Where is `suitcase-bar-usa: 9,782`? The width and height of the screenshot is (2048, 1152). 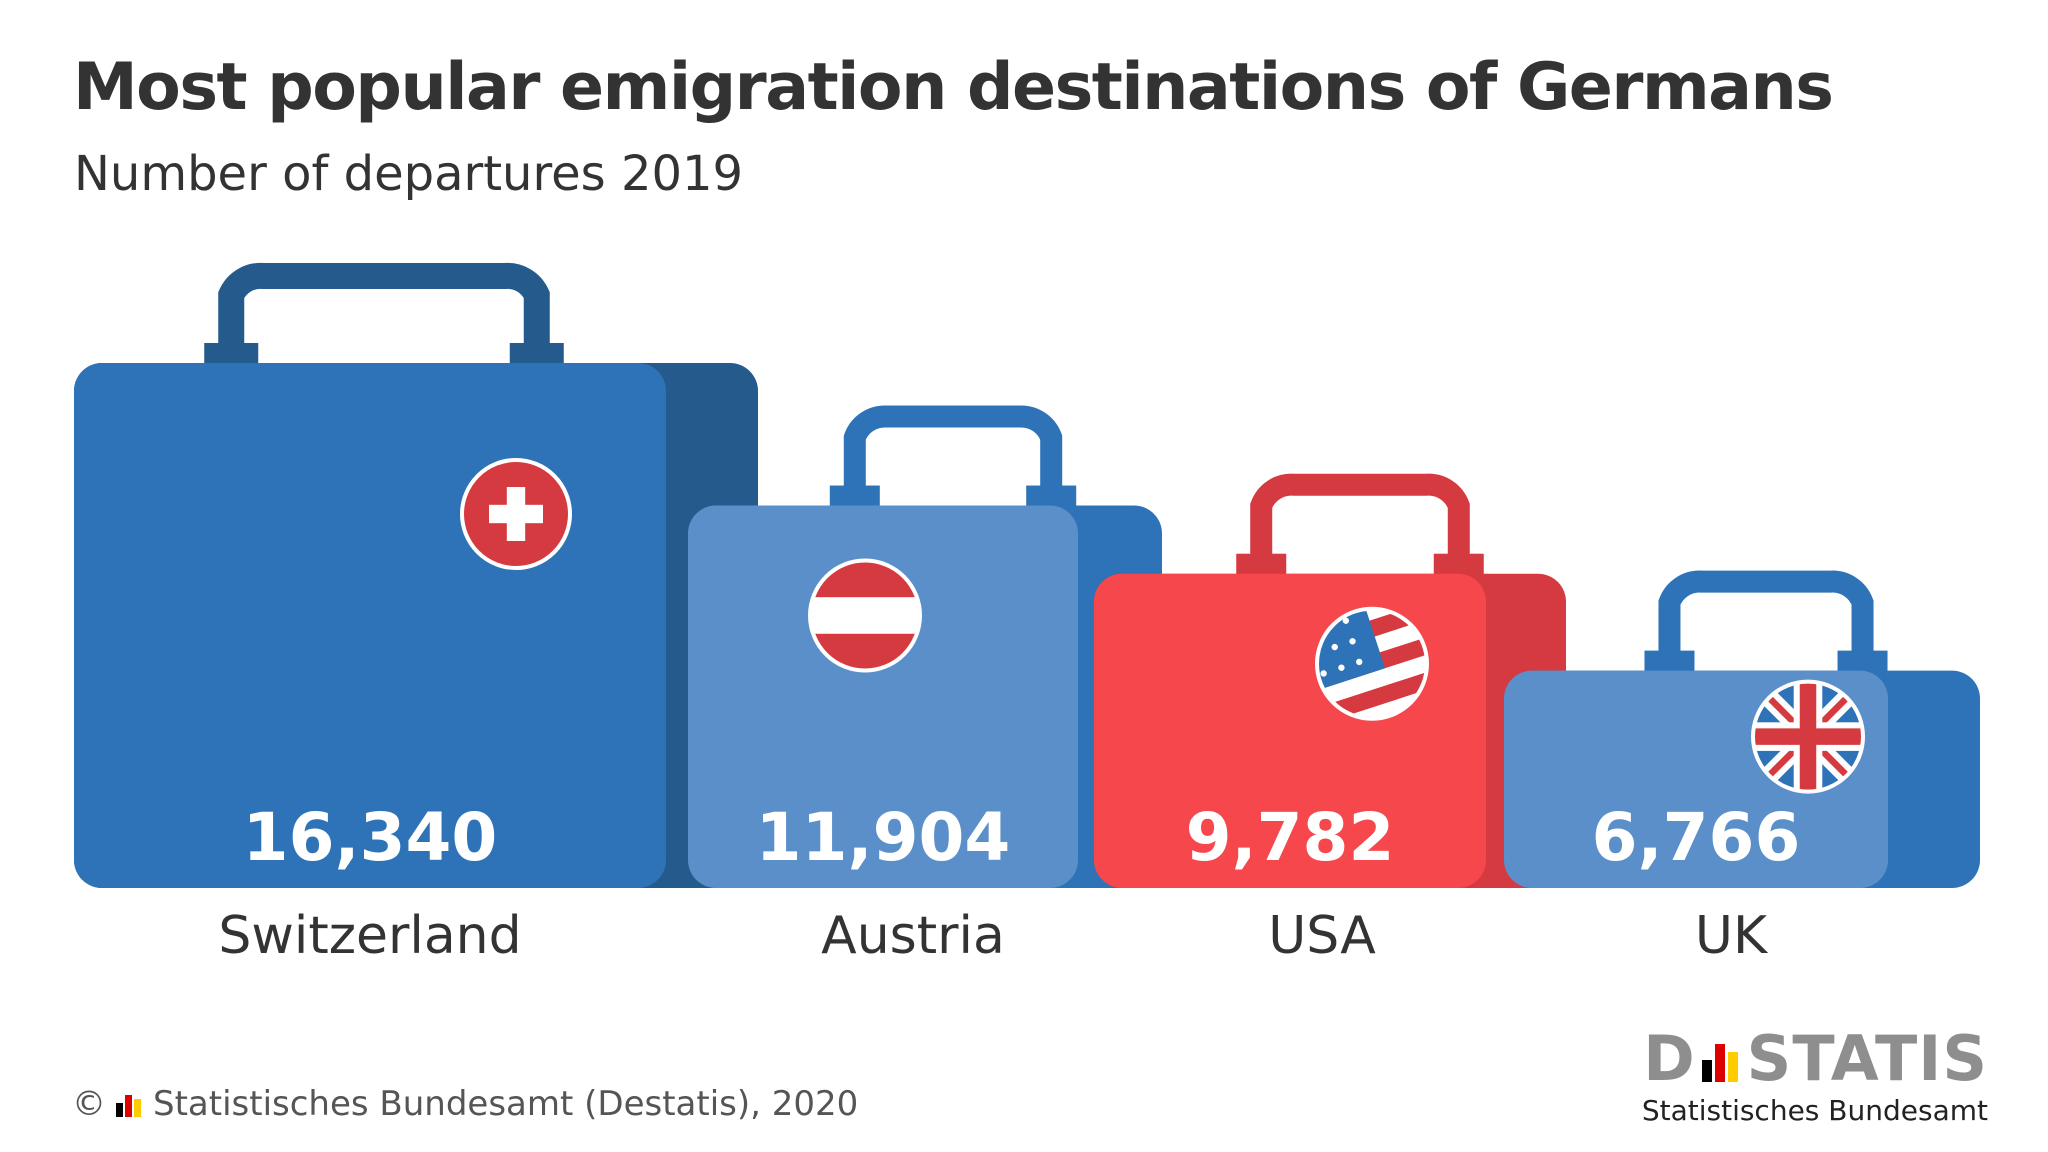
suitcase-bar-usa: 9,782 is located at coordinates (1330, 680).